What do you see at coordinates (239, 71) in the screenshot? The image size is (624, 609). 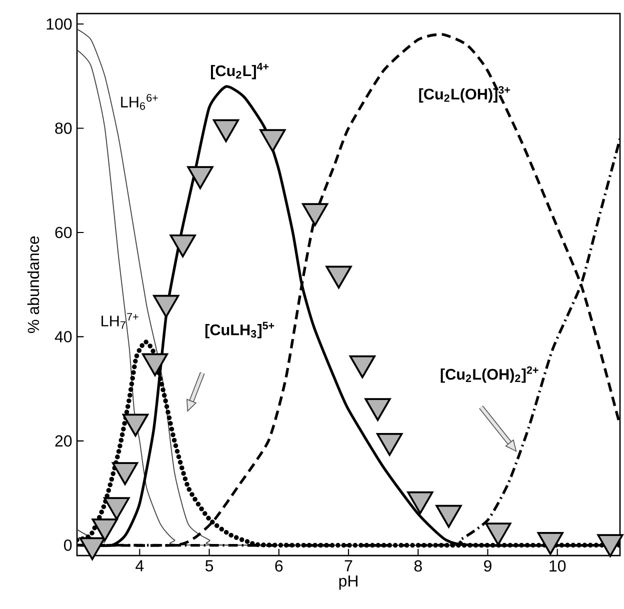 I see `annotation: [Cu$_{2}$L]$^{4+}$` at bounding box center [239, 71].